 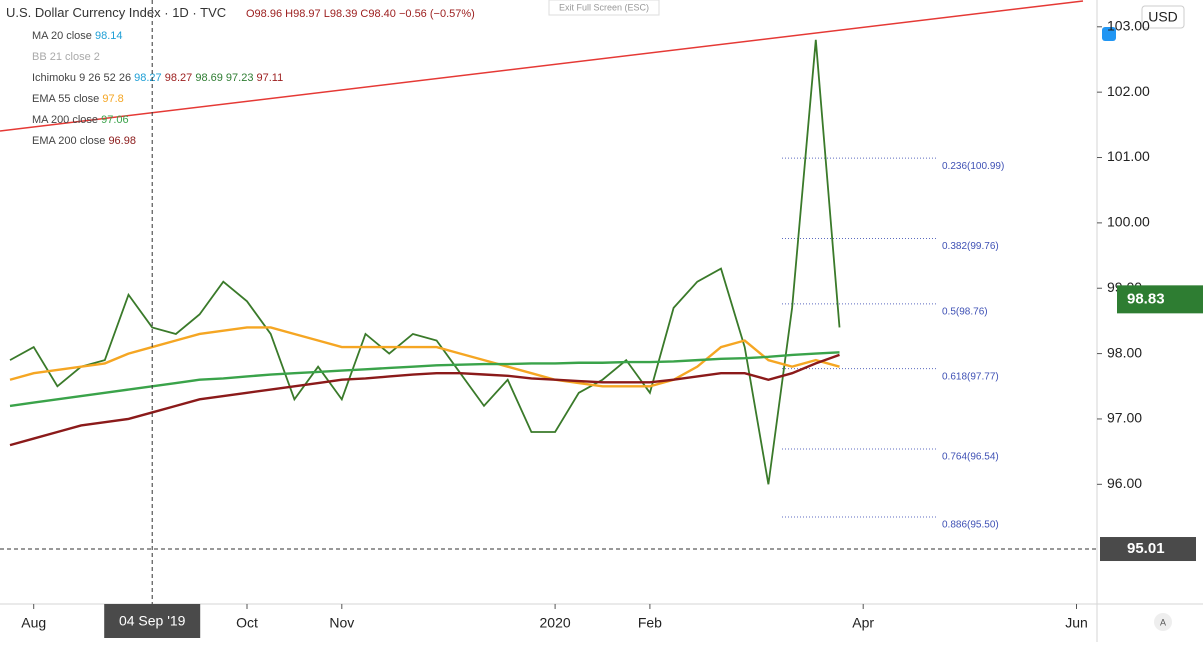 I want to click on crosshair-x-label: 04 Sep '19, so click(x=152, y=621).